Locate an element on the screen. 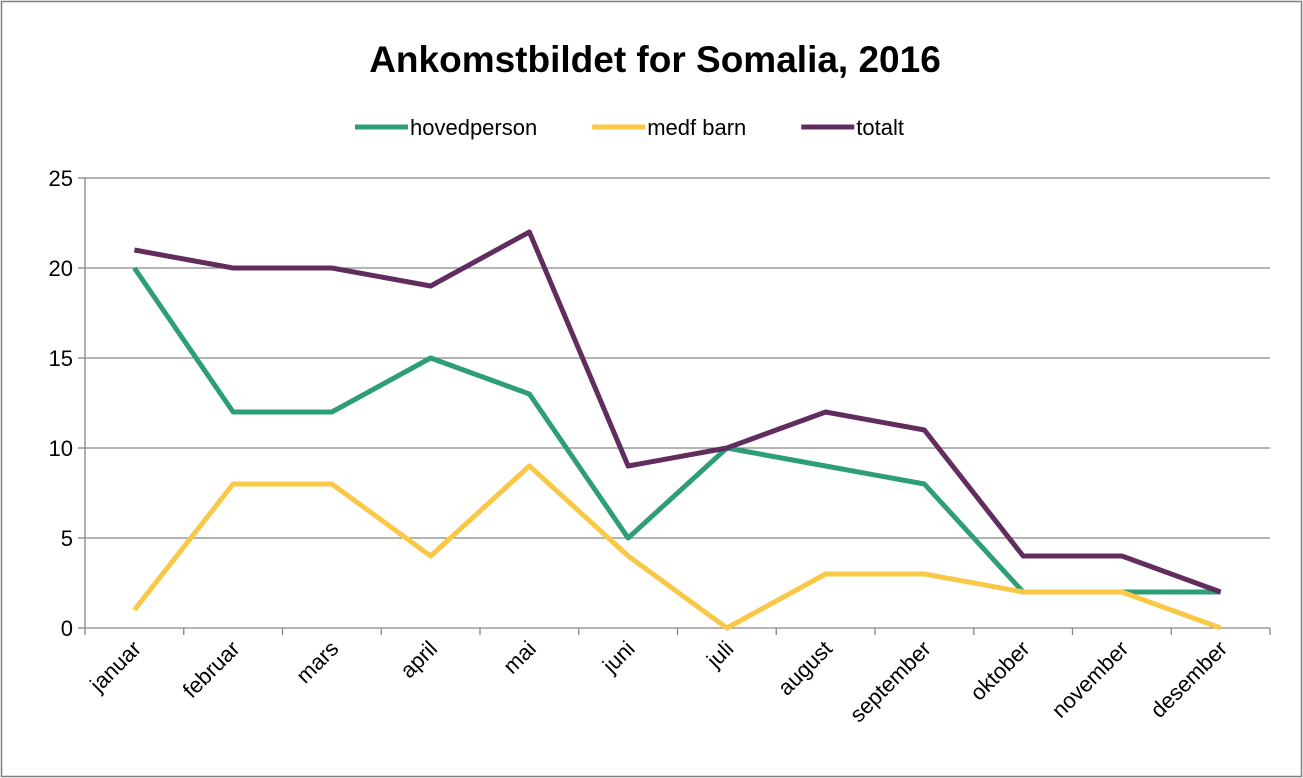 The width and height of the screenshot is (1303, 778). chart-title: Ankomstbildet for Somalia, 2016 is located at coordinates (655, 59).